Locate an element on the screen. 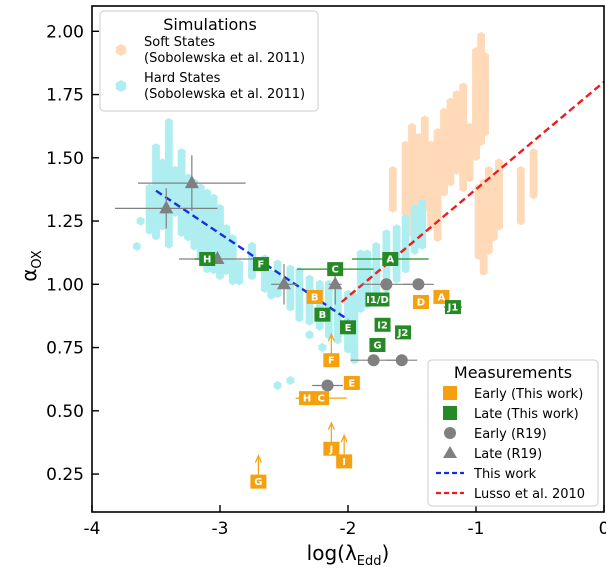 The height and width of the screenshot is (573, 606). late-this-work-label: I2 is located at coordinates (382, 325).